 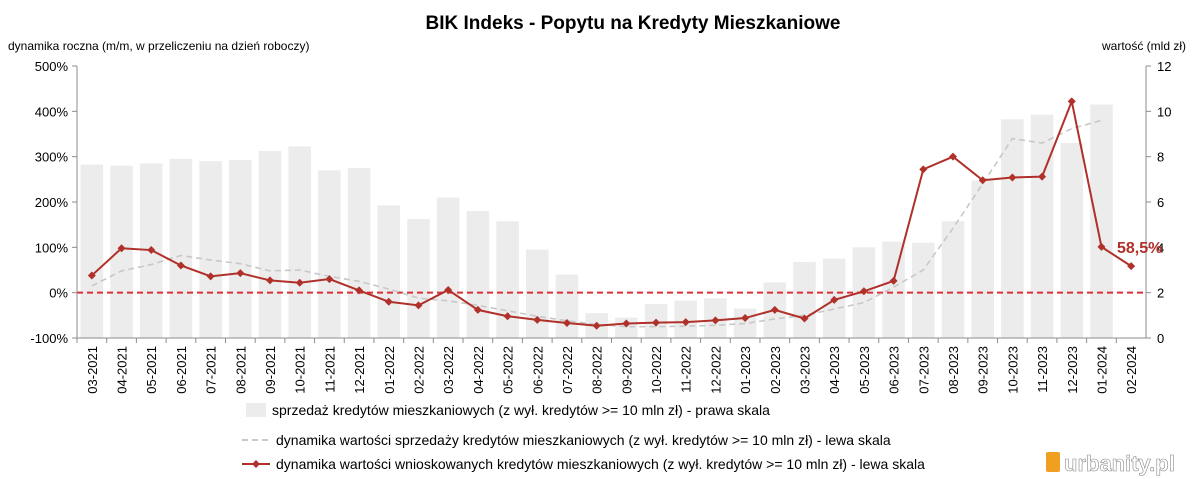 I want to click on main-point-08-2022, so click(x=596, y=325).